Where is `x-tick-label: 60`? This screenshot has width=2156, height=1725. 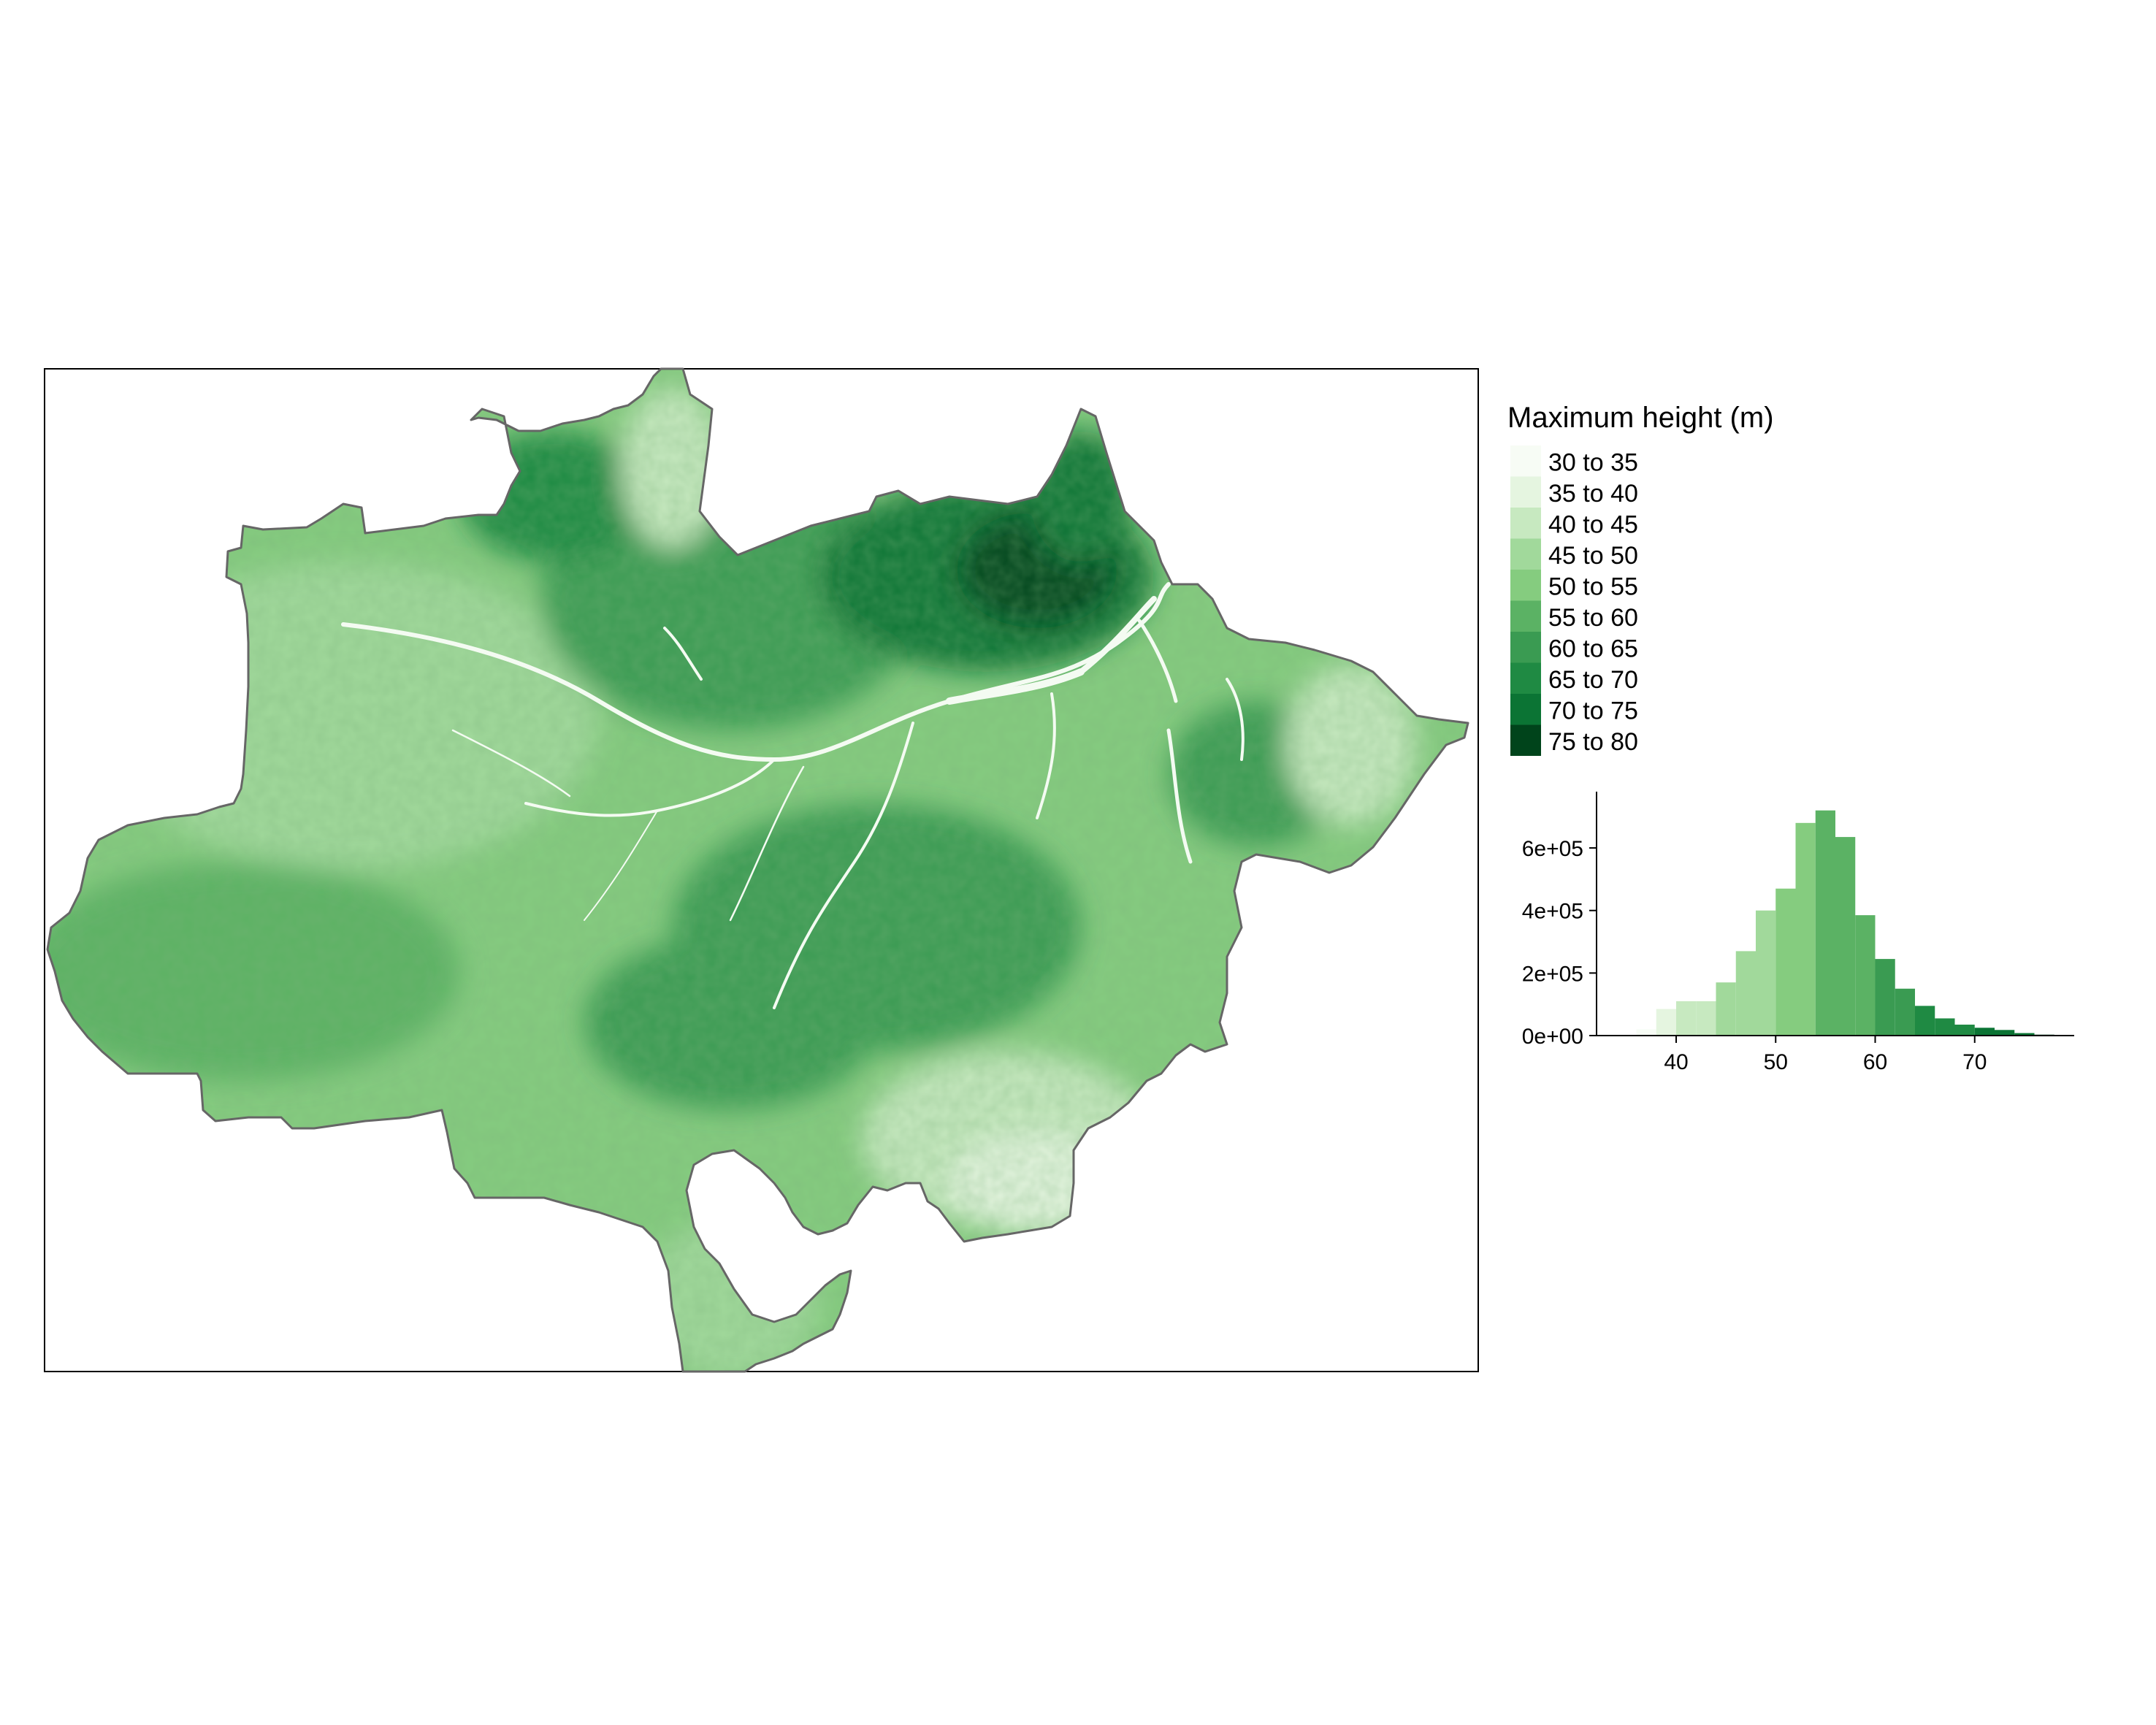 x-tick-label: 60 is located at coordinates (1875, 1062).